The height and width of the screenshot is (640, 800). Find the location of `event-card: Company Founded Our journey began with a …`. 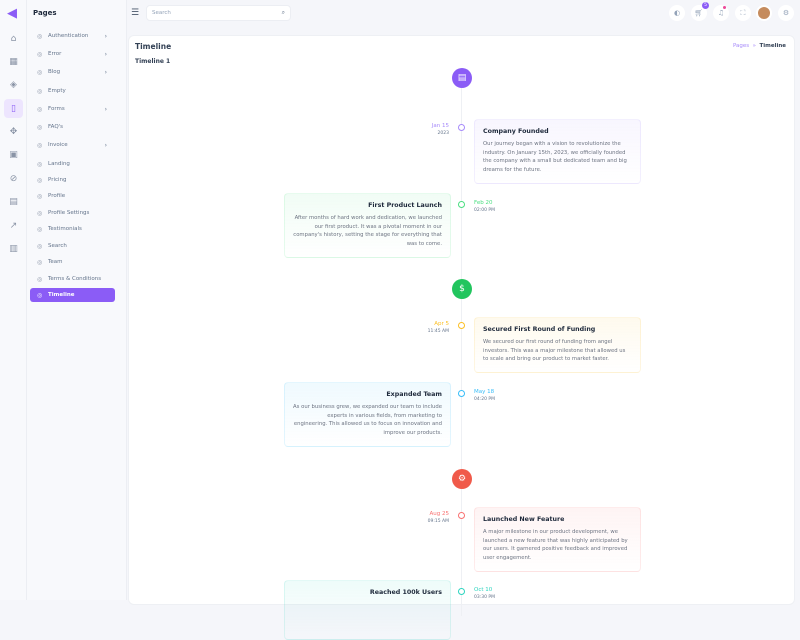

event-card: Company Founded Our journey began with a … is located at coordinates (557, 151).